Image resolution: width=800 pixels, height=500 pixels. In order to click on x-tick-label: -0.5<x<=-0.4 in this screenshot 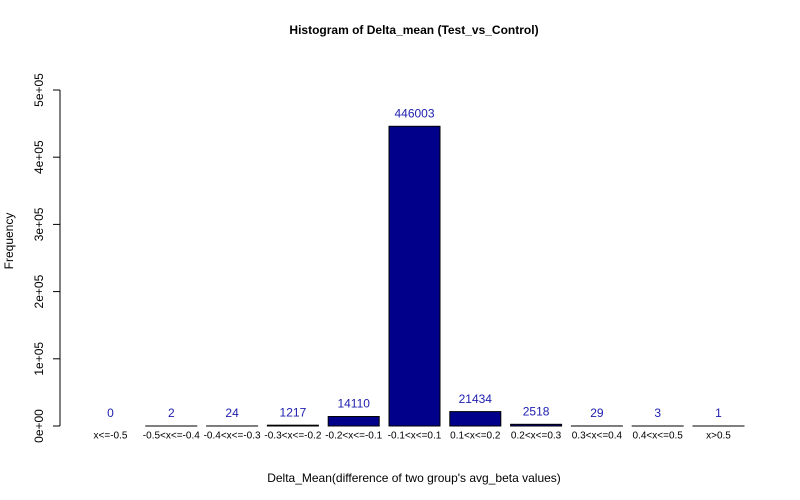, I will do `click(171, 436)`.